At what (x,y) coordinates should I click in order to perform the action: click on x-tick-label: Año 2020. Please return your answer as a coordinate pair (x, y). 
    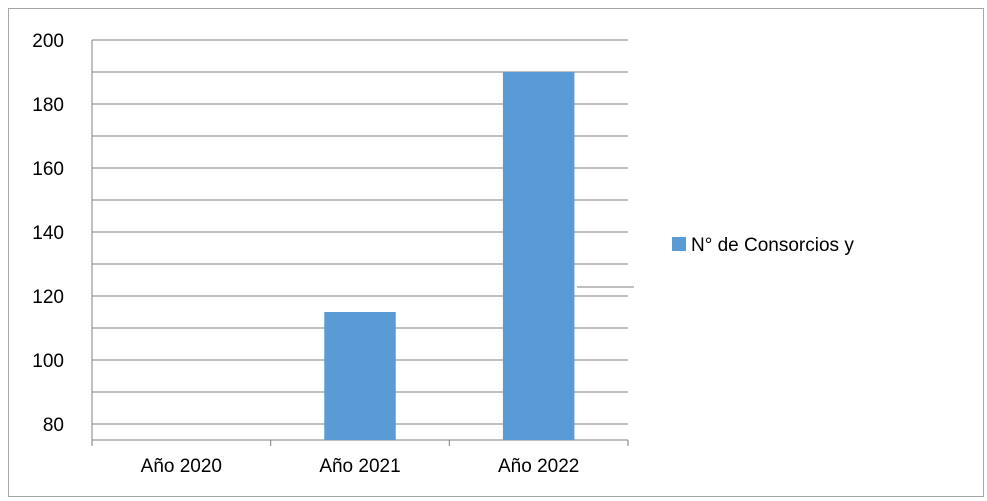
    Looking at the image, I should click on (181, 466).